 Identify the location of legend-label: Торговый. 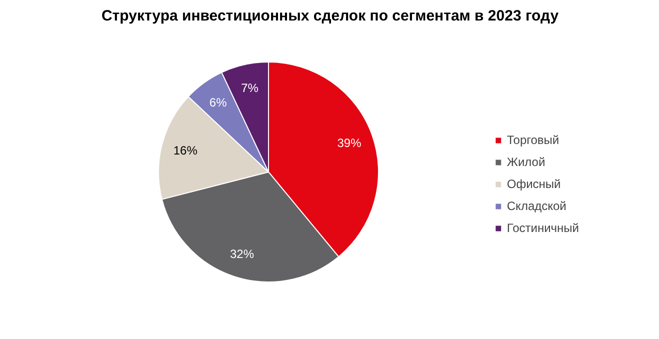
(533, 140).